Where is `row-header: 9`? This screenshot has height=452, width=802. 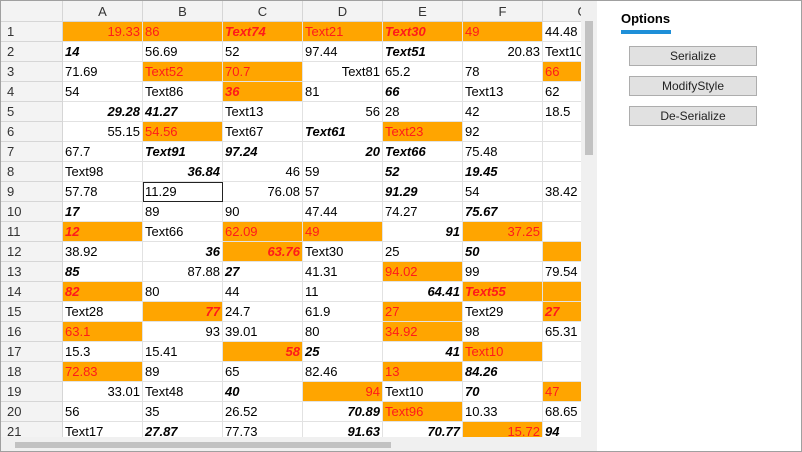
row-header: 9 is located at coordinates (32, 192).